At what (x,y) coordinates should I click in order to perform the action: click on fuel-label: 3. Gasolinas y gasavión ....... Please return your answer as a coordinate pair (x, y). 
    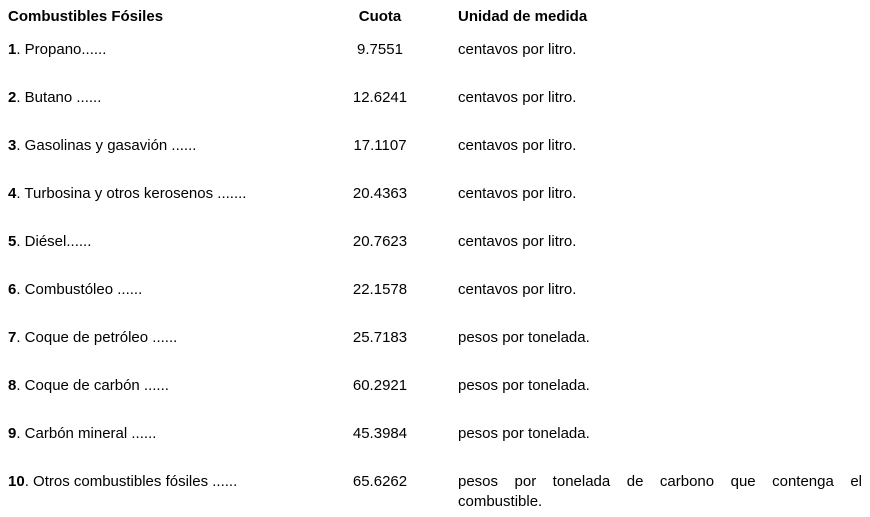
    Looking at the image, I should click on (173, 146).